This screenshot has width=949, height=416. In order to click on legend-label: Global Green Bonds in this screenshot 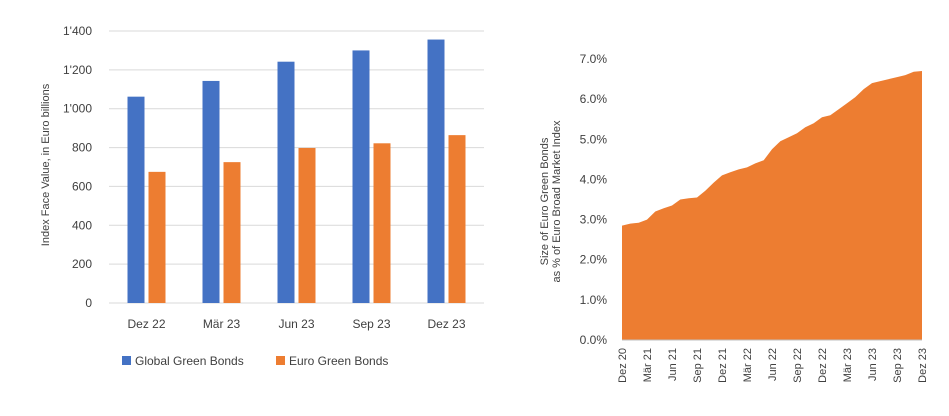, I will do `click(189, 361)`.